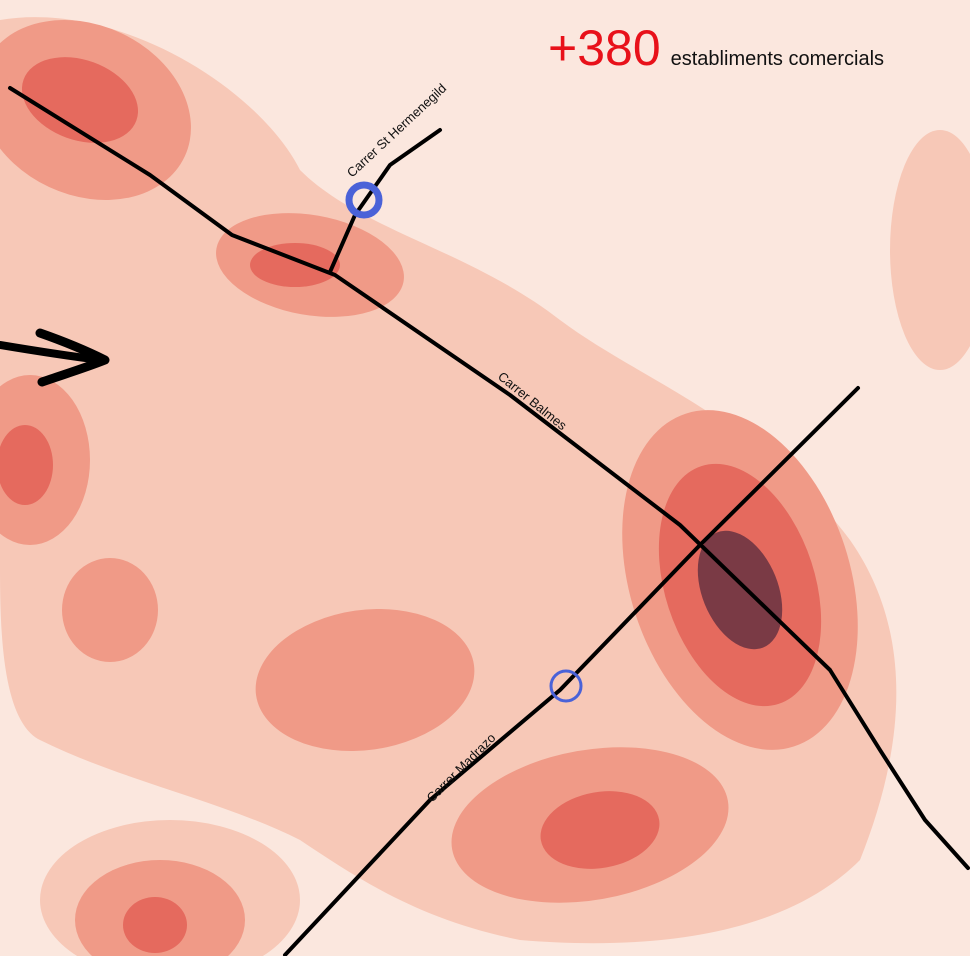  Describe the element at coordinates (777, 59) in the screenshot. I see `headline-label: establiments comercials` at that location.